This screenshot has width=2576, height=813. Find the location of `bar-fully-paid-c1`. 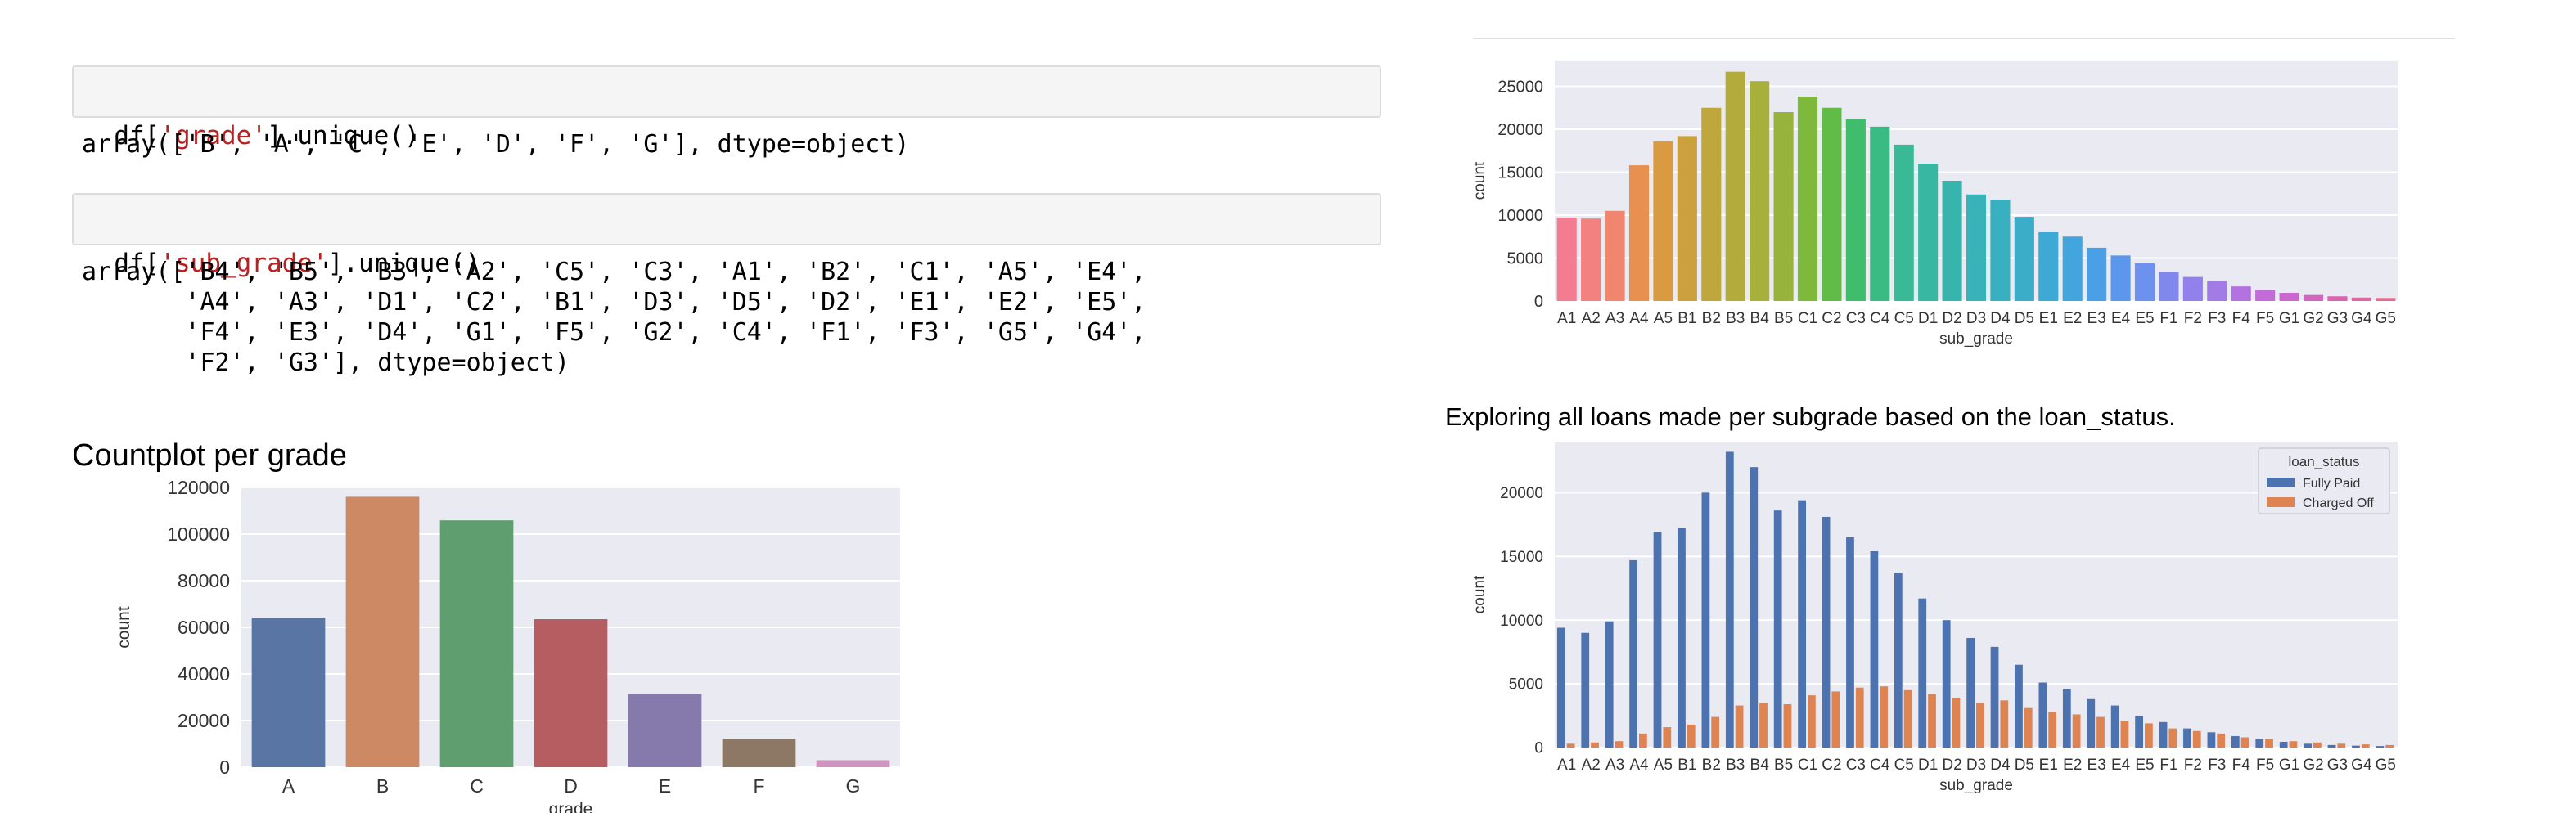

bar-fully-paid-c1 is located at coordinates (1802, 624).